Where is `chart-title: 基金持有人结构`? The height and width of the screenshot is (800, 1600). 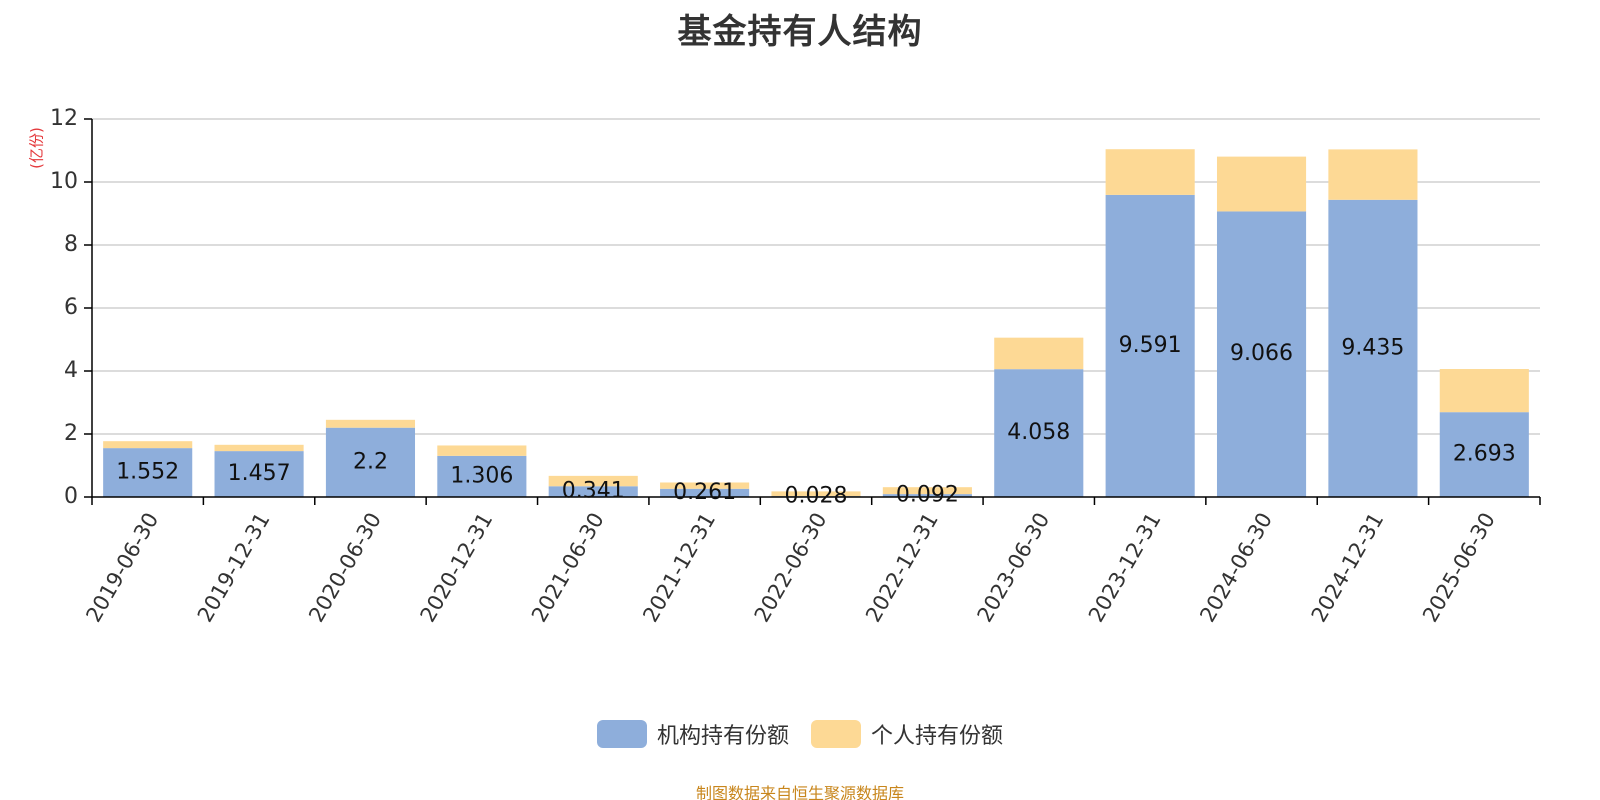 chart-title: 基金持有人结构 is located at coordinates (800, 32).